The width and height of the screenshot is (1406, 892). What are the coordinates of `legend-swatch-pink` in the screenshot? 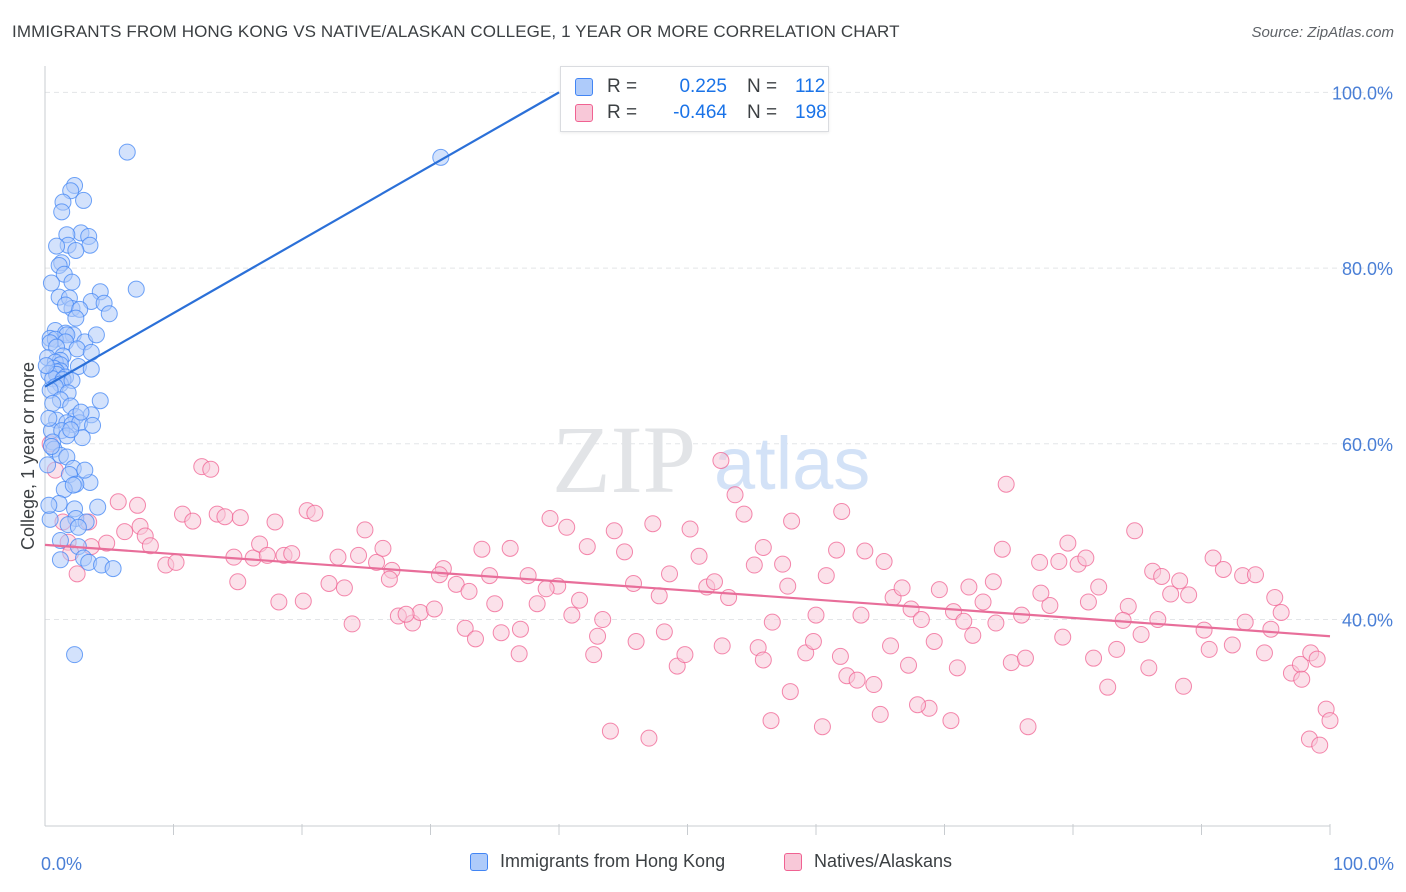 It's located at (584, 113).